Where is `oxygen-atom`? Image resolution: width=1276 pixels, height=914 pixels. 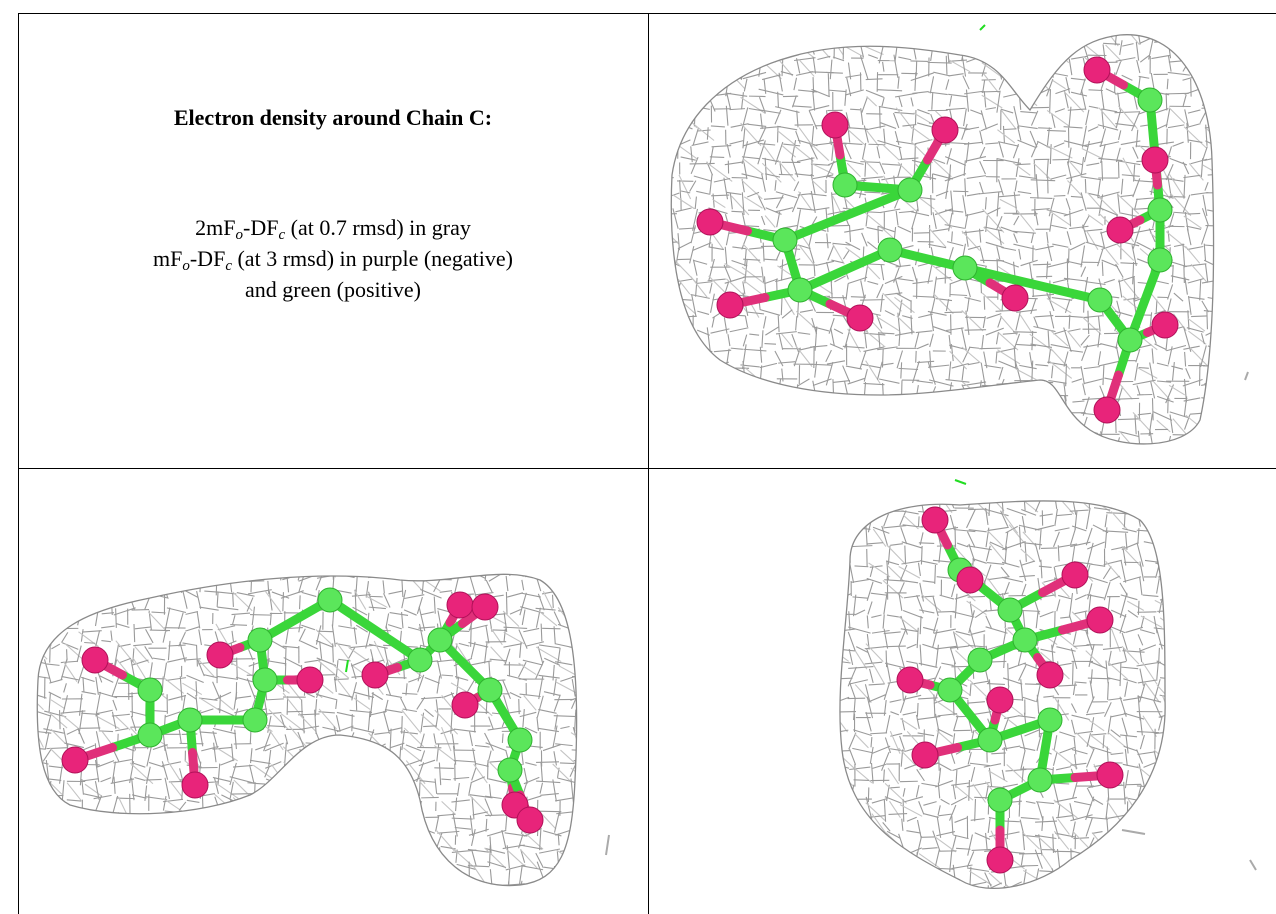
oxygen-atom is located at coordinates (910, 680).